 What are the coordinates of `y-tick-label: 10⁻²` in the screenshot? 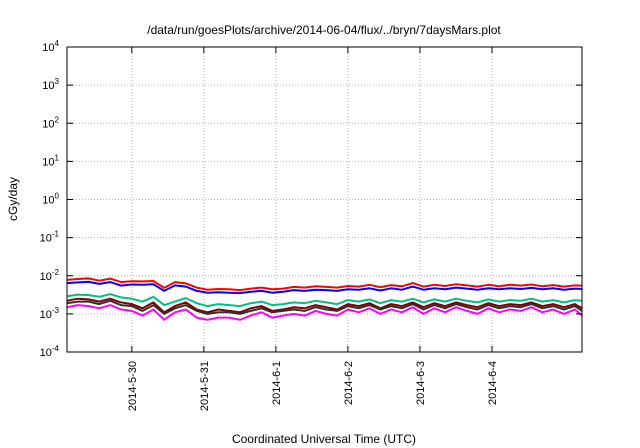 It's located at (50, 275).